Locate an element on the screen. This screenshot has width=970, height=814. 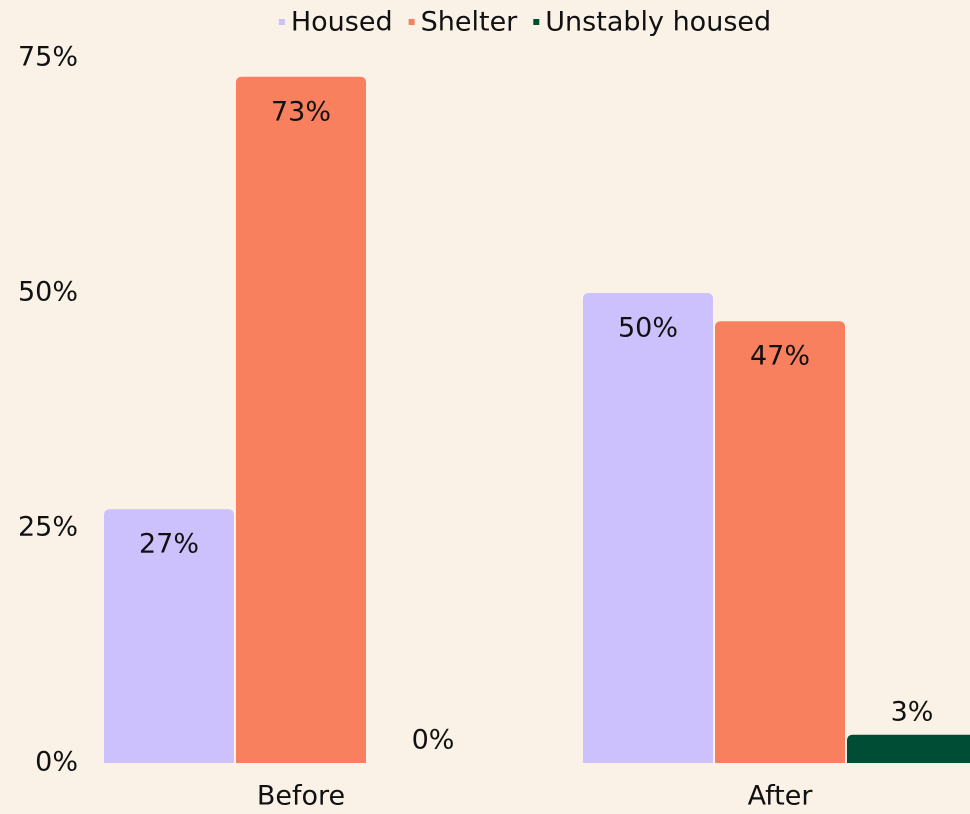
value-label: 50% is located at coordinates (648, 328).